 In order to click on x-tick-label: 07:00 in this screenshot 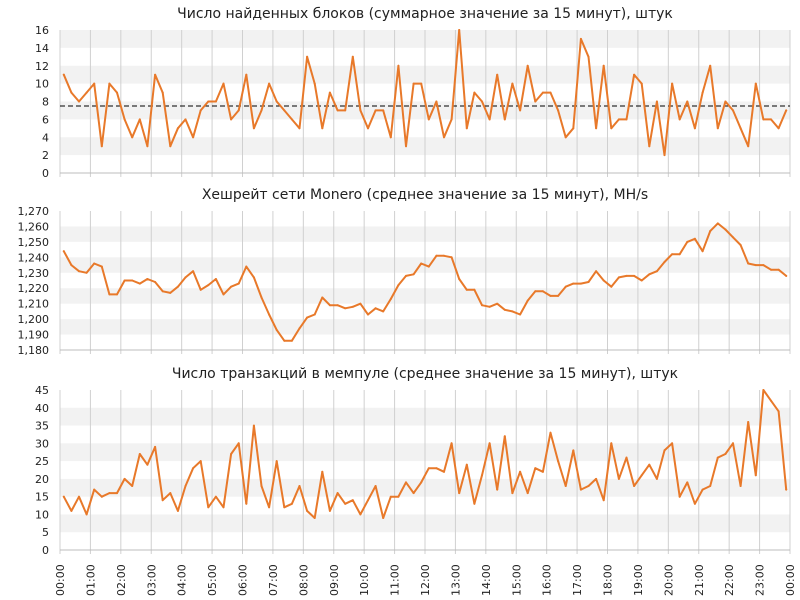, I will do `click(273, 580)`.